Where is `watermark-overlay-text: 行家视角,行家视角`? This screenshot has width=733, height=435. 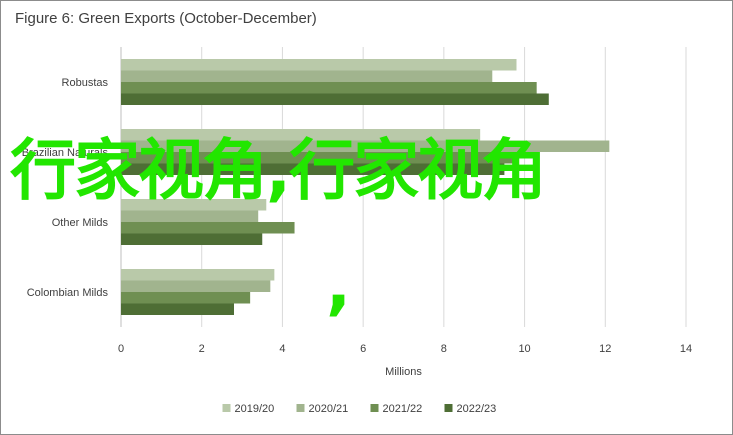
watermark-overlay-text: 行家视角,行家视角 is located at coordinates (278, 170).